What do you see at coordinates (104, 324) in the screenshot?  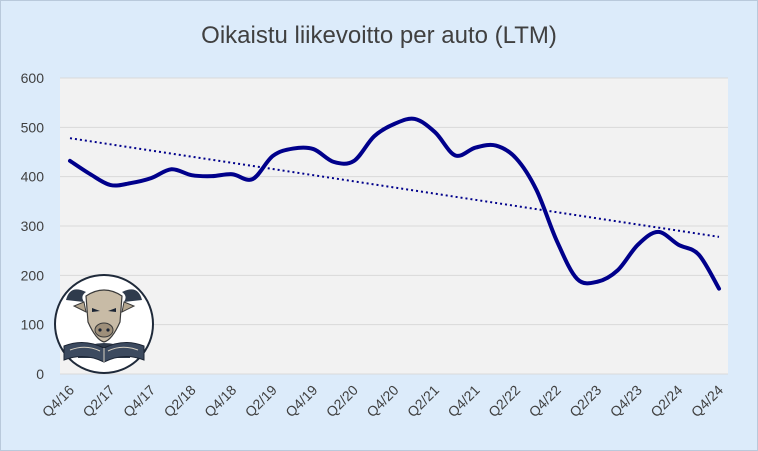 I see `bull-reading-book-logo` at bounding box center [104, 324].